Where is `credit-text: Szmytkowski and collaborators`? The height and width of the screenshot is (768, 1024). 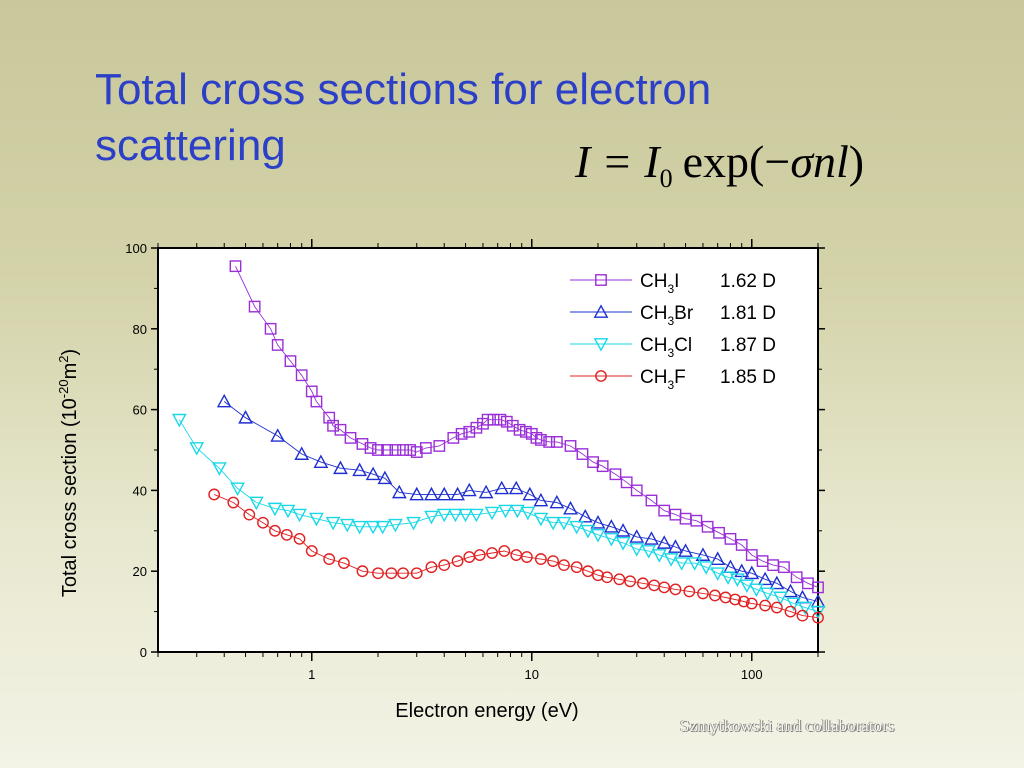 credit-text: Szmytkowski and collaborators is located at coordinates (787, 725).